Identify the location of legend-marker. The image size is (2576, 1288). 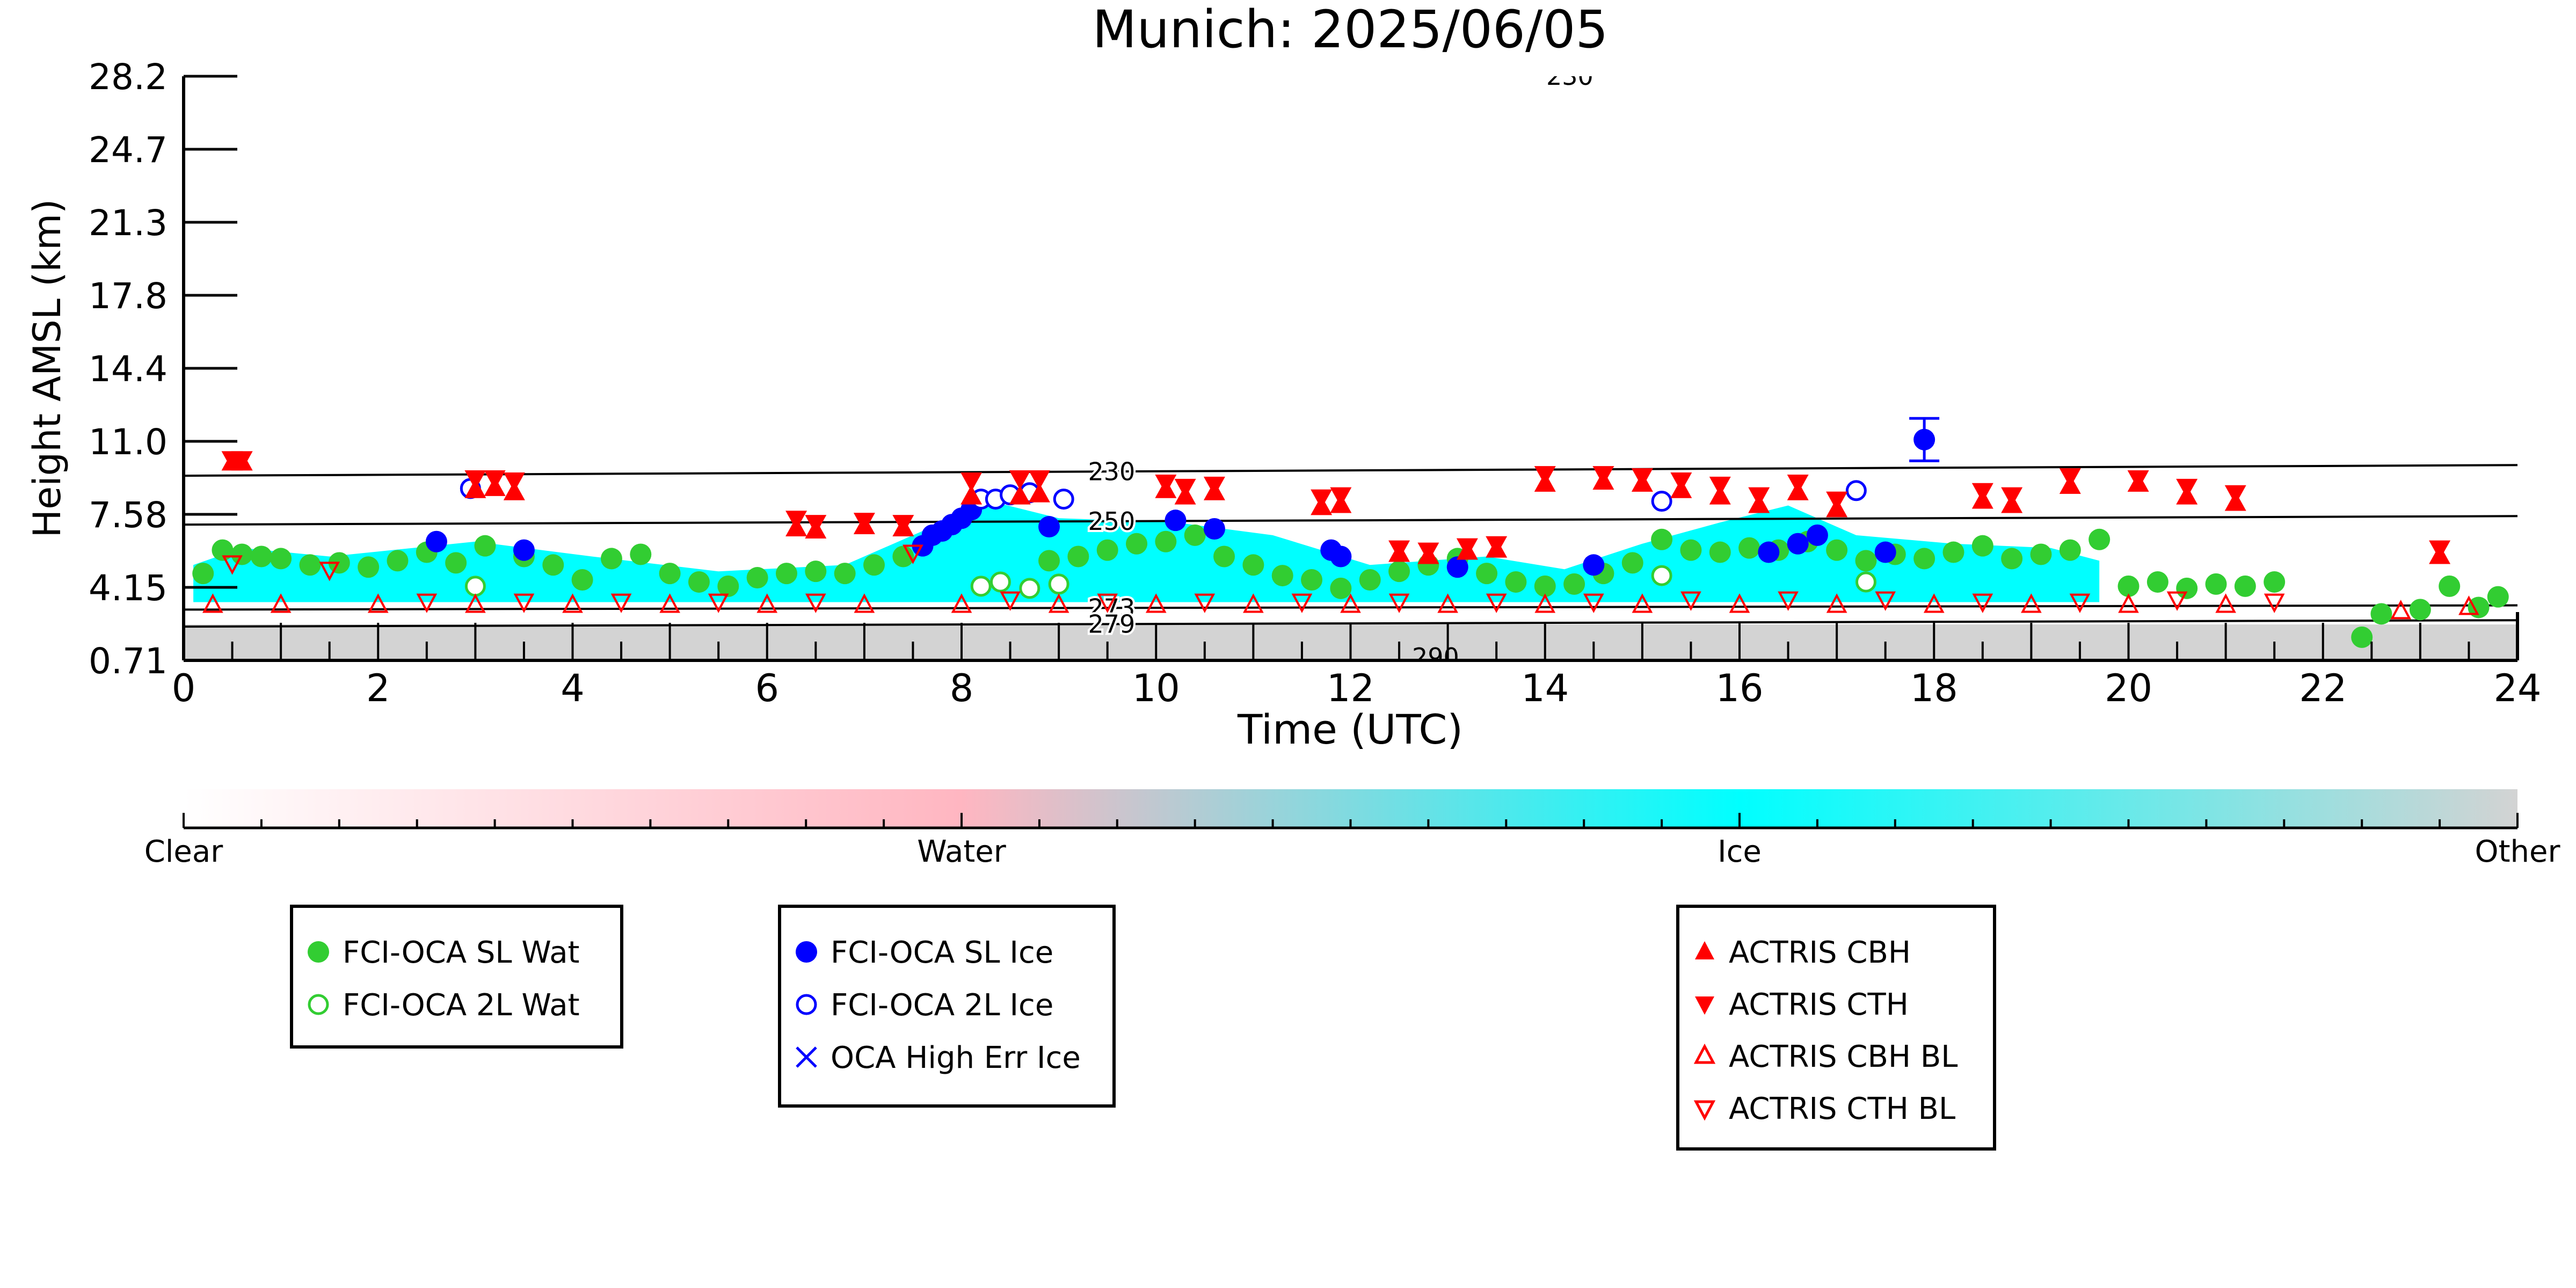
(806, 1004).